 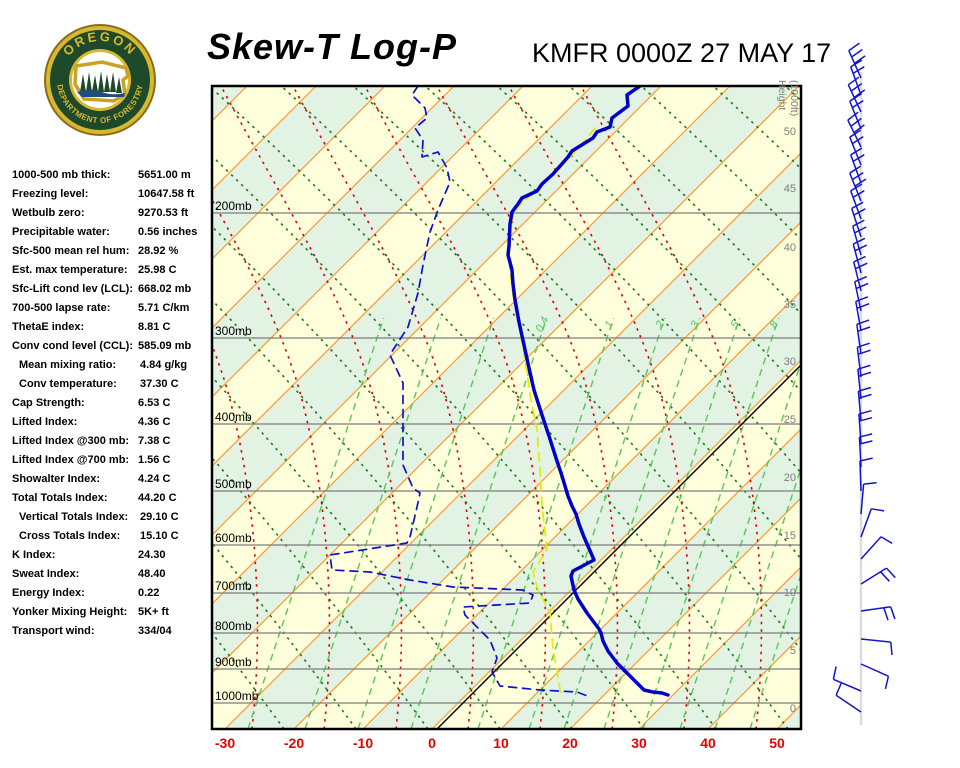 I want to click on stat-label: Freezing level:, so click(x=50, y=194).